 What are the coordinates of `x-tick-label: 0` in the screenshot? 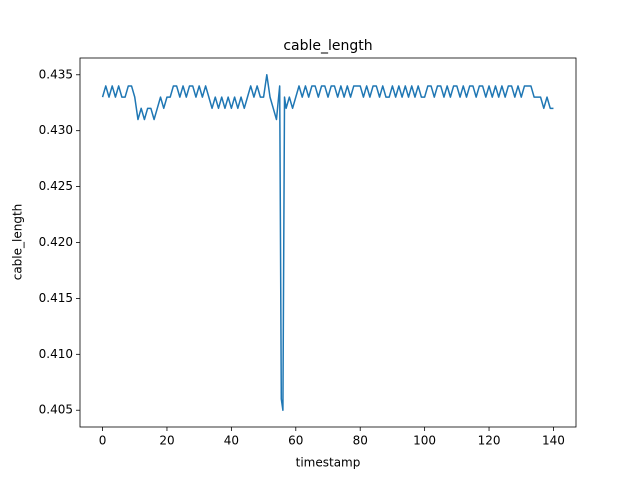 It's located at (103, 441).